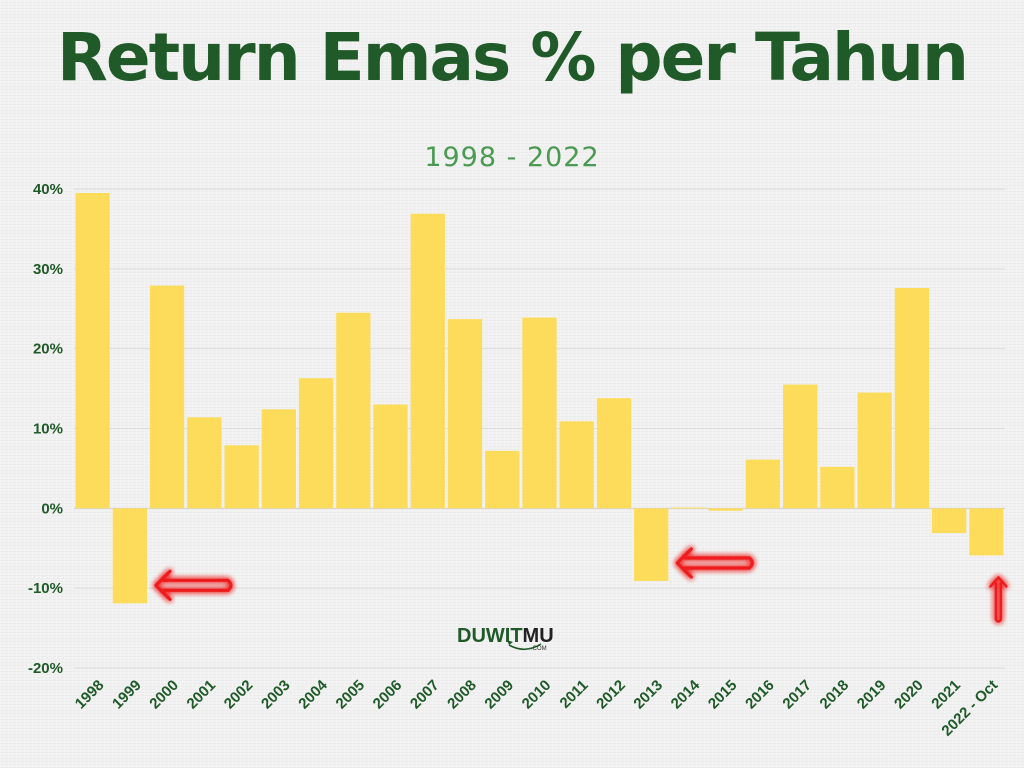  What do you see at coordinates (164, 695) in the screenshot?
I see `x-tick-label: 2000` at bounding box center [164, 695].